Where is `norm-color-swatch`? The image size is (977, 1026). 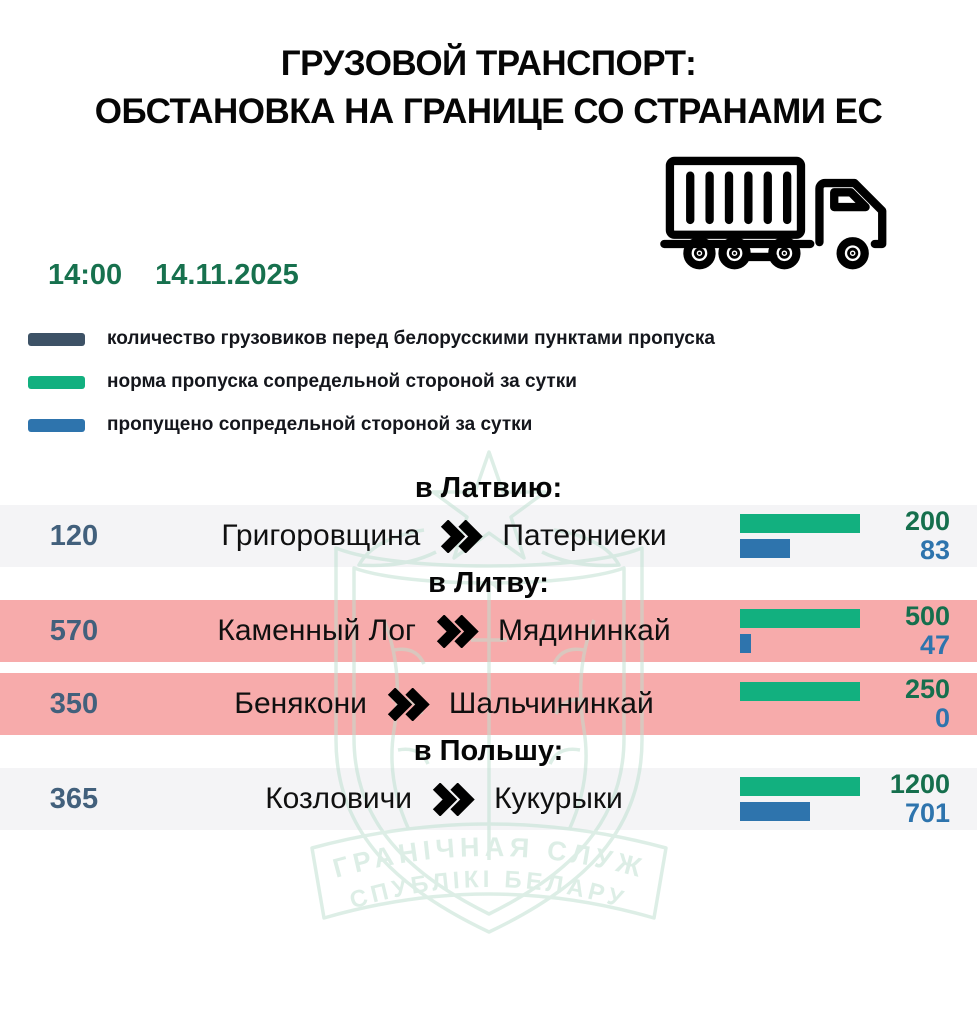 norm-color-swatch is located at coordinates (56, 382).